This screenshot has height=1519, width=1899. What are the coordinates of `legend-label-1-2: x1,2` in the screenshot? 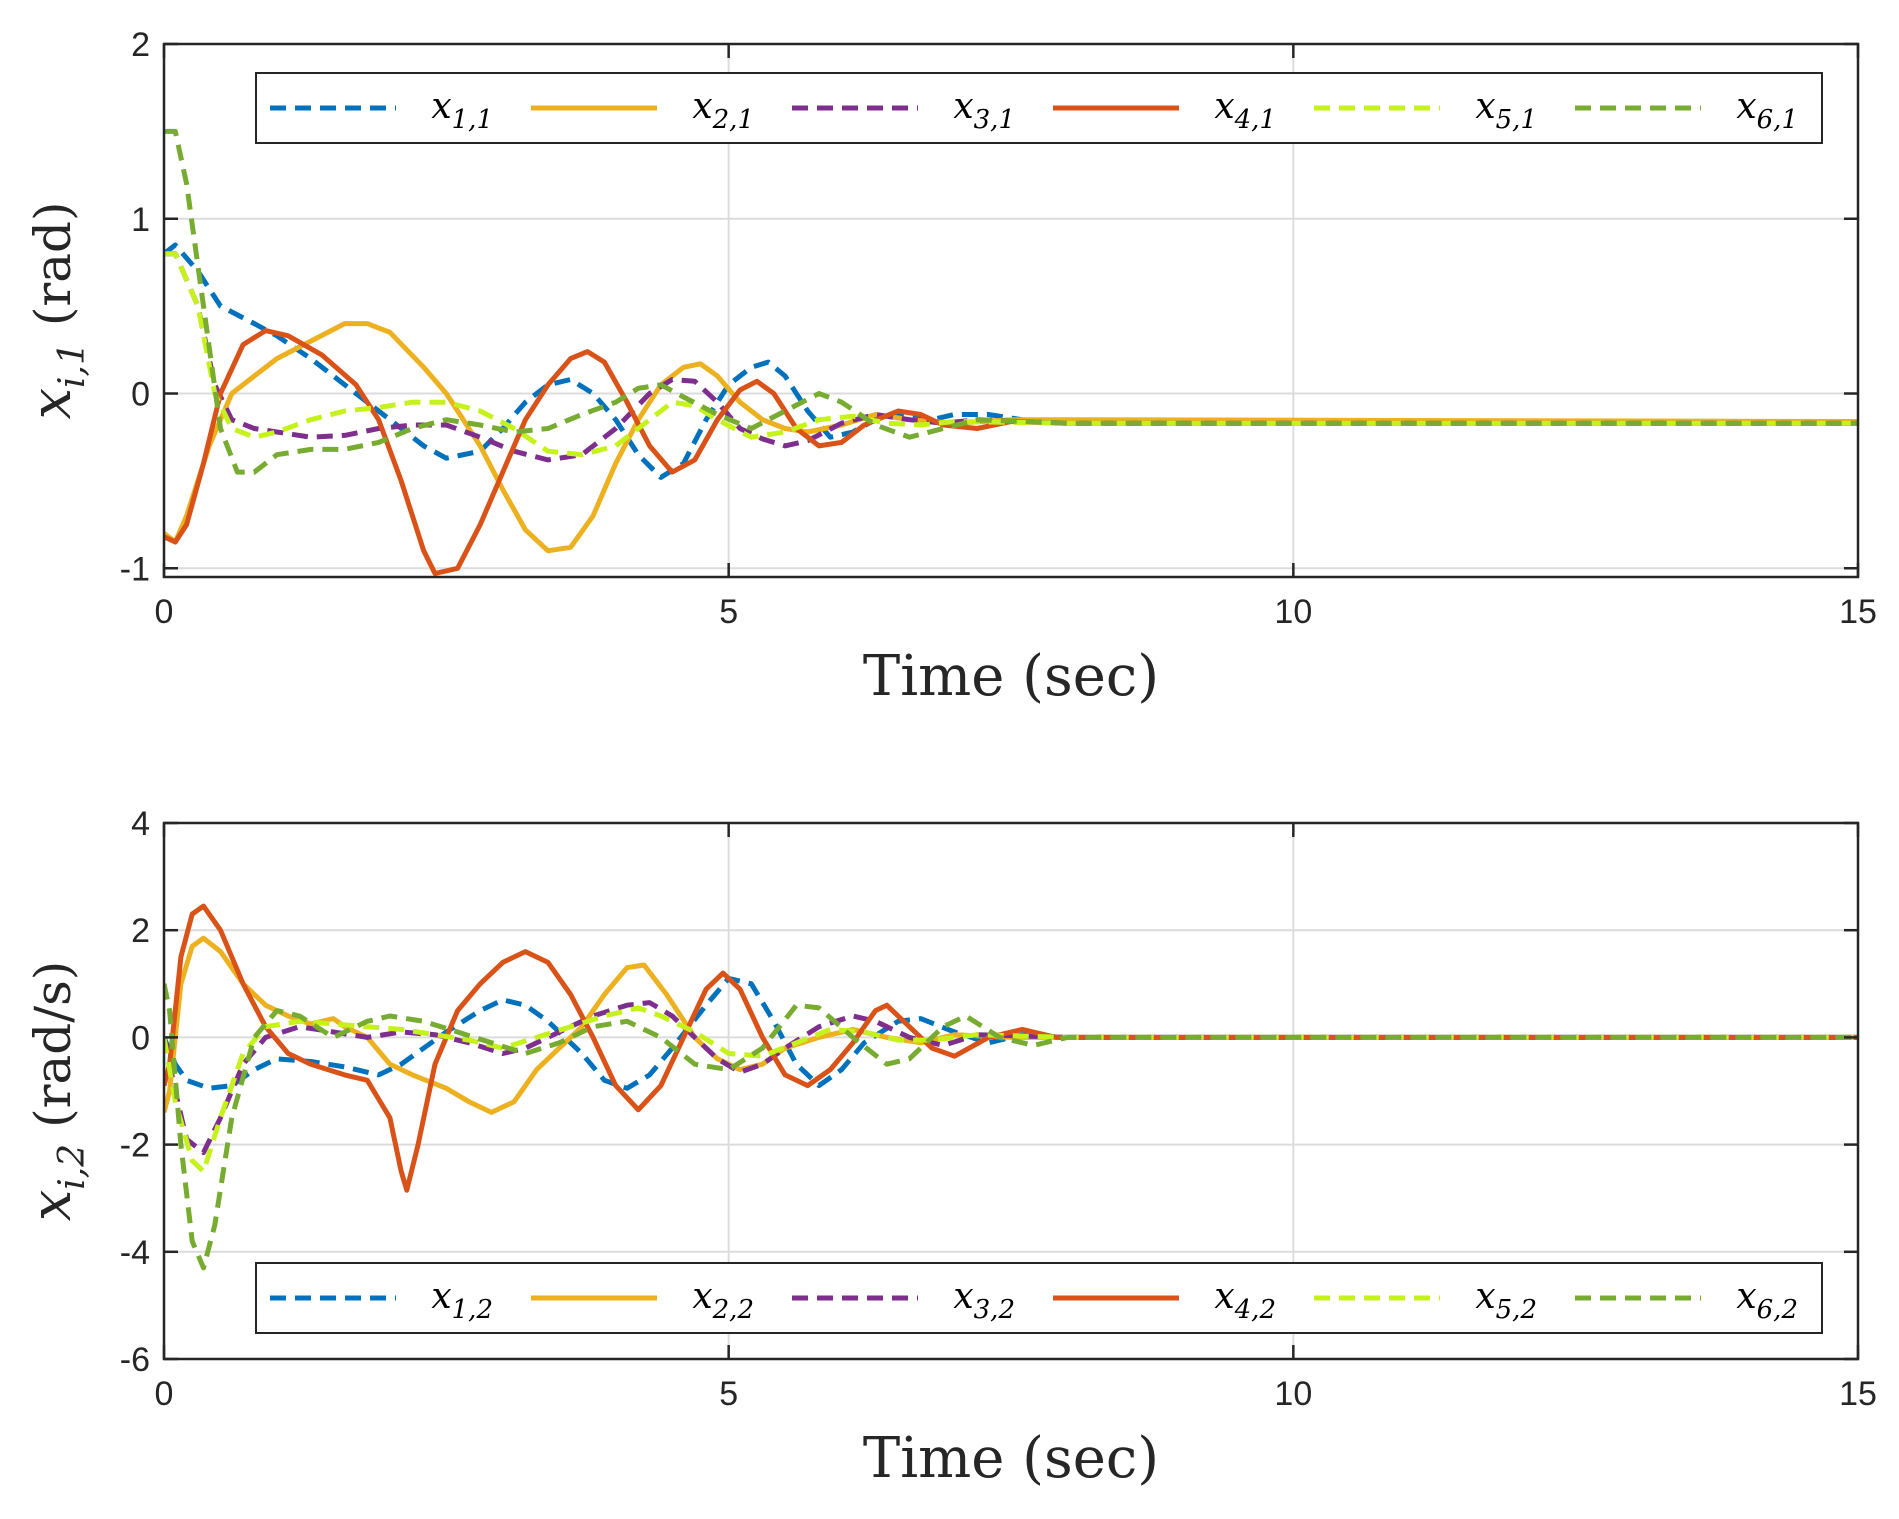 It's located at (462, 1300).